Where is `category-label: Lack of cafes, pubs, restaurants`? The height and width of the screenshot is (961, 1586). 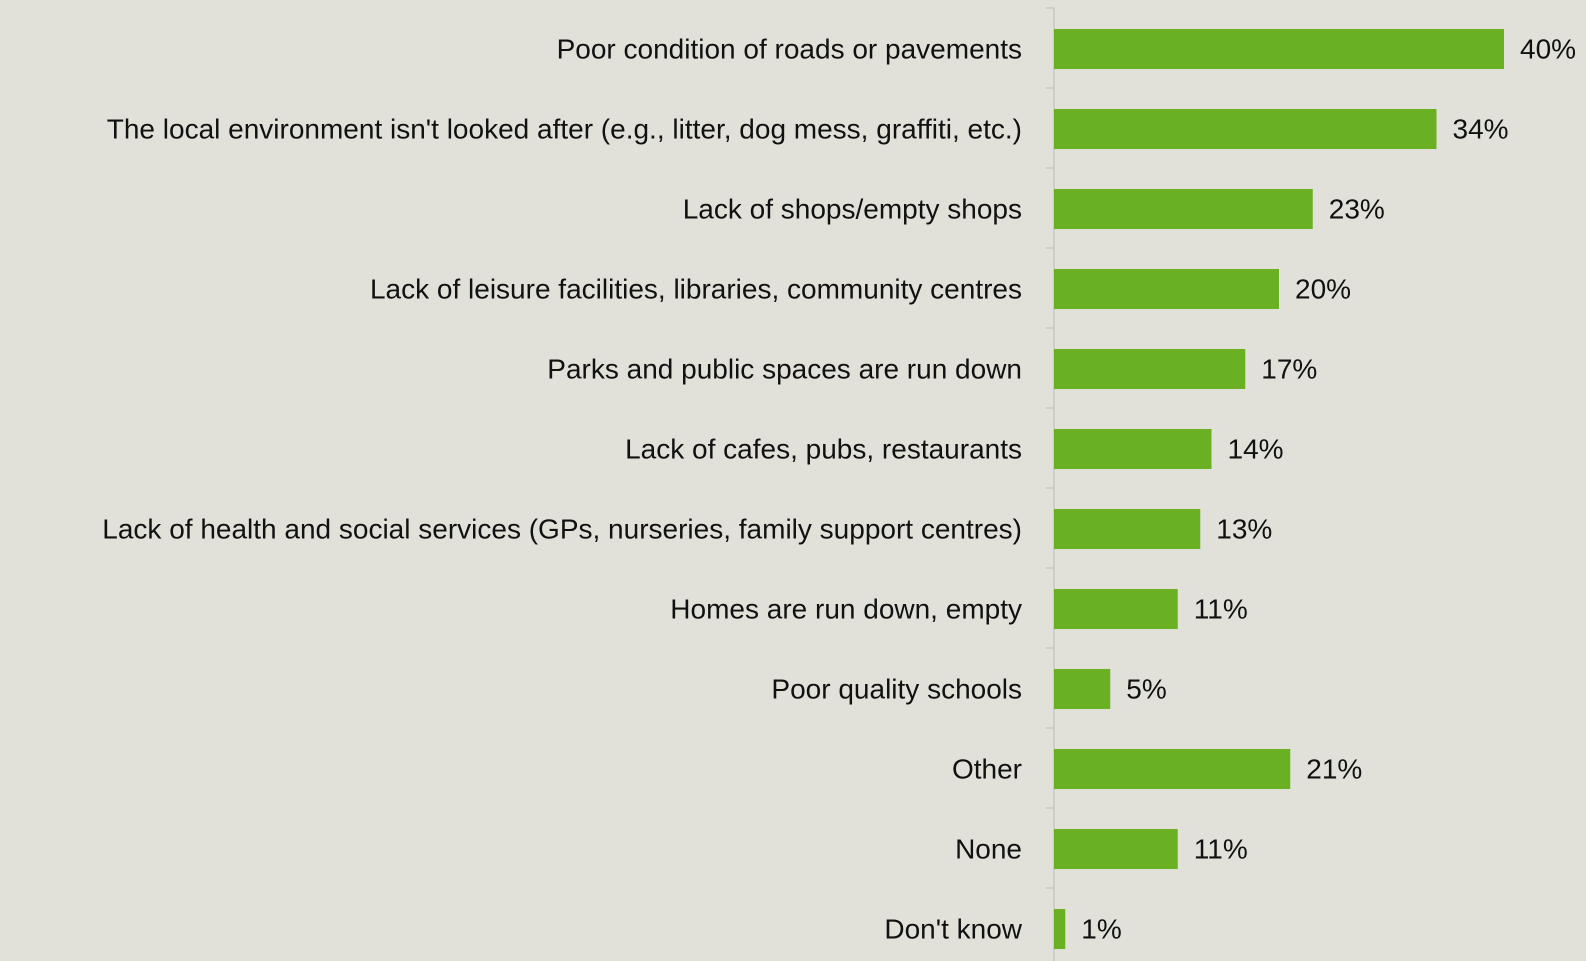 category-label: Lack of cafes, pubs, restaurants is located at coordinates (823, 449).